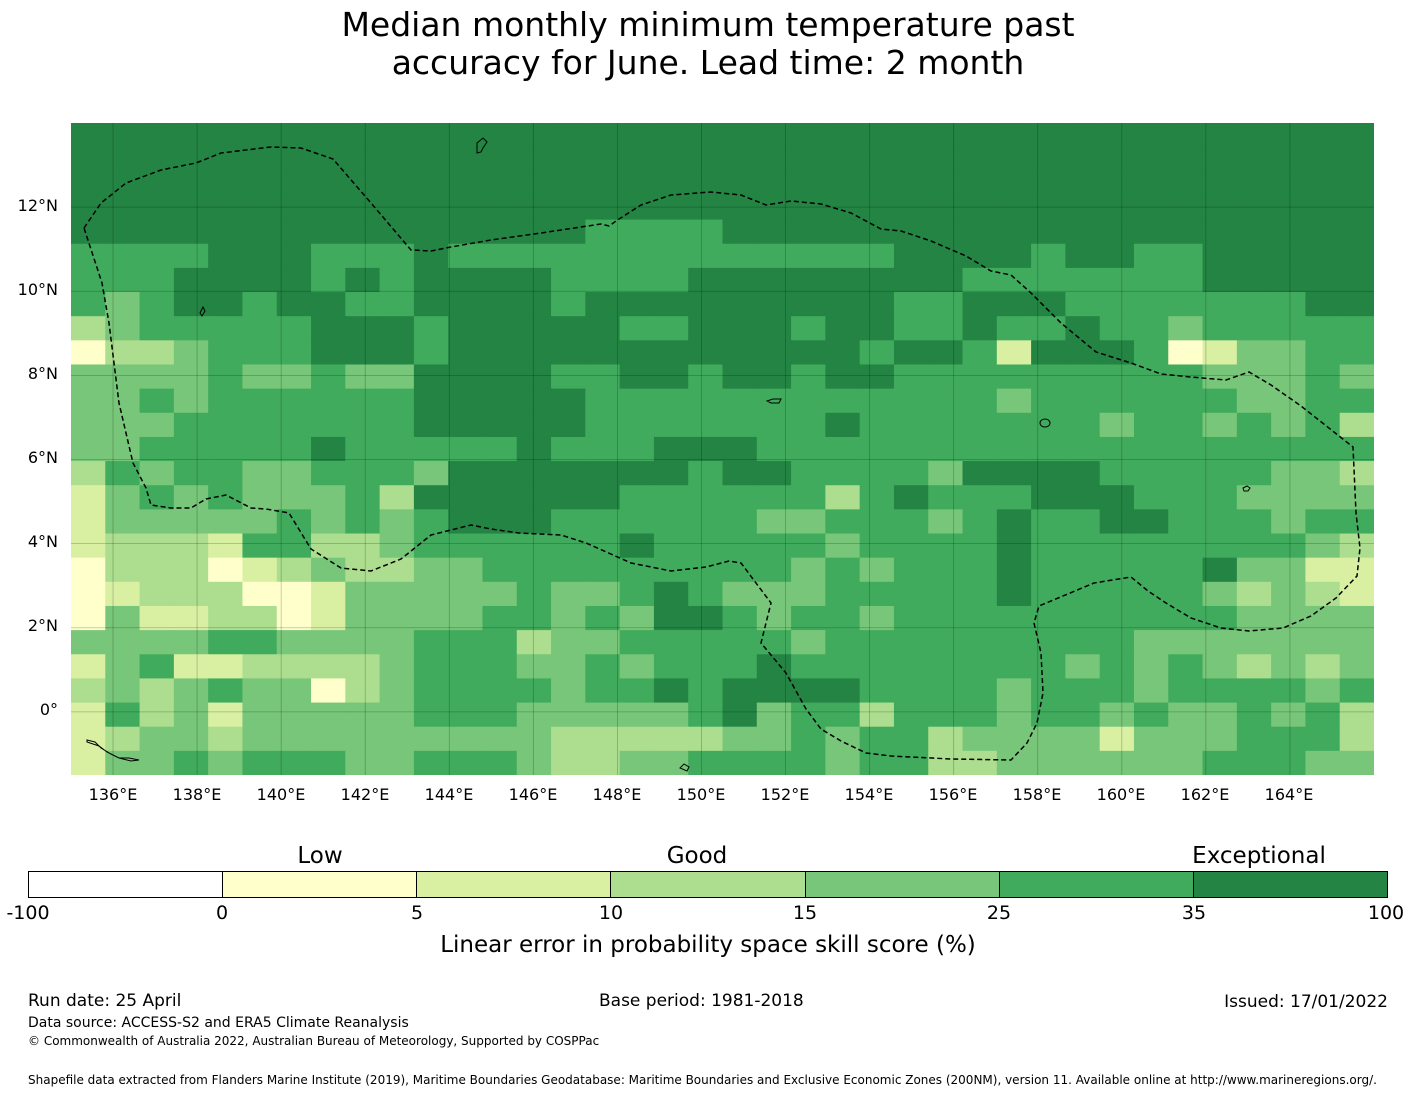 This screenshot has height=1095, width=1416. I want to click on colorbar-segment, so click(126, 884).